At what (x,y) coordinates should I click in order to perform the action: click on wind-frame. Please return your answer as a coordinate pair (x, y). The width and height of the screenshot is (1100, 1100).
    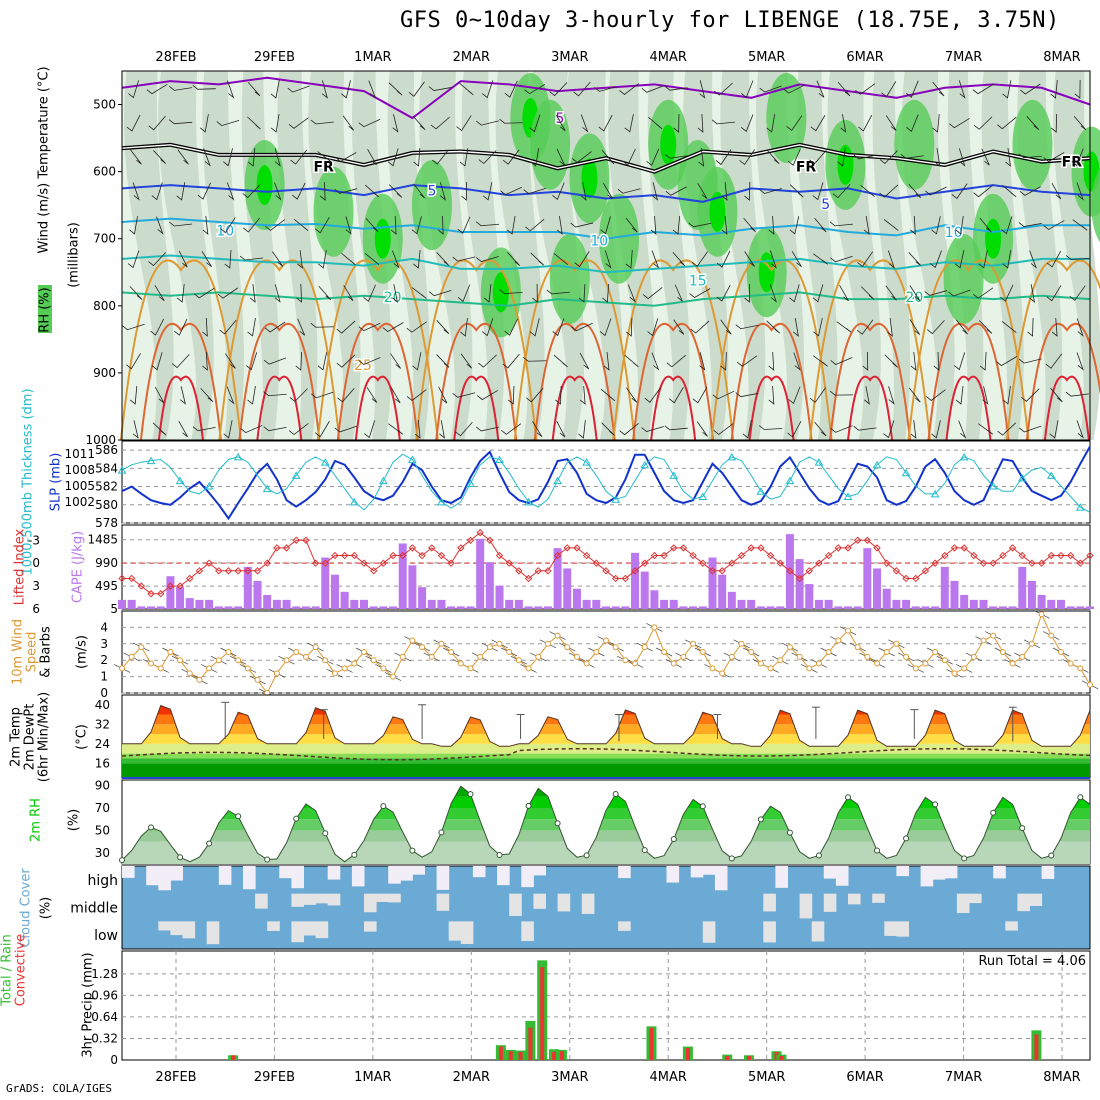
    Looking at the image, I should click on (606, 652).